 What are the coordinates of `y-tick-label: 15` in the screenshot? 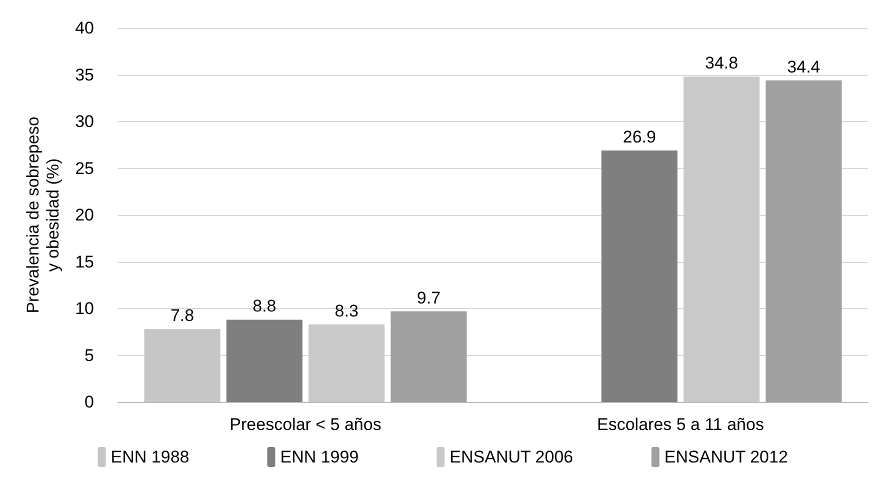 It's located at (84, 262).